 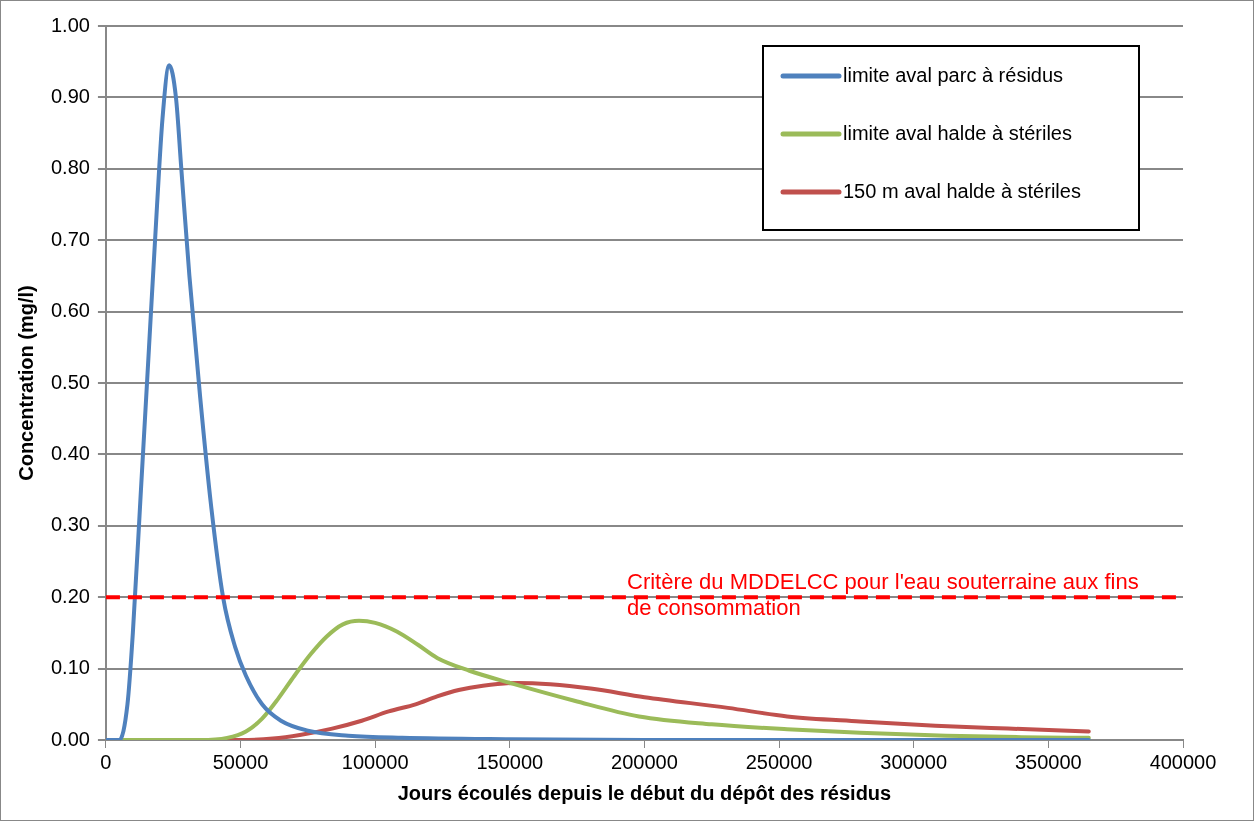 I want to click on y-tick-label: 0.10, so click(x=70, y=667).